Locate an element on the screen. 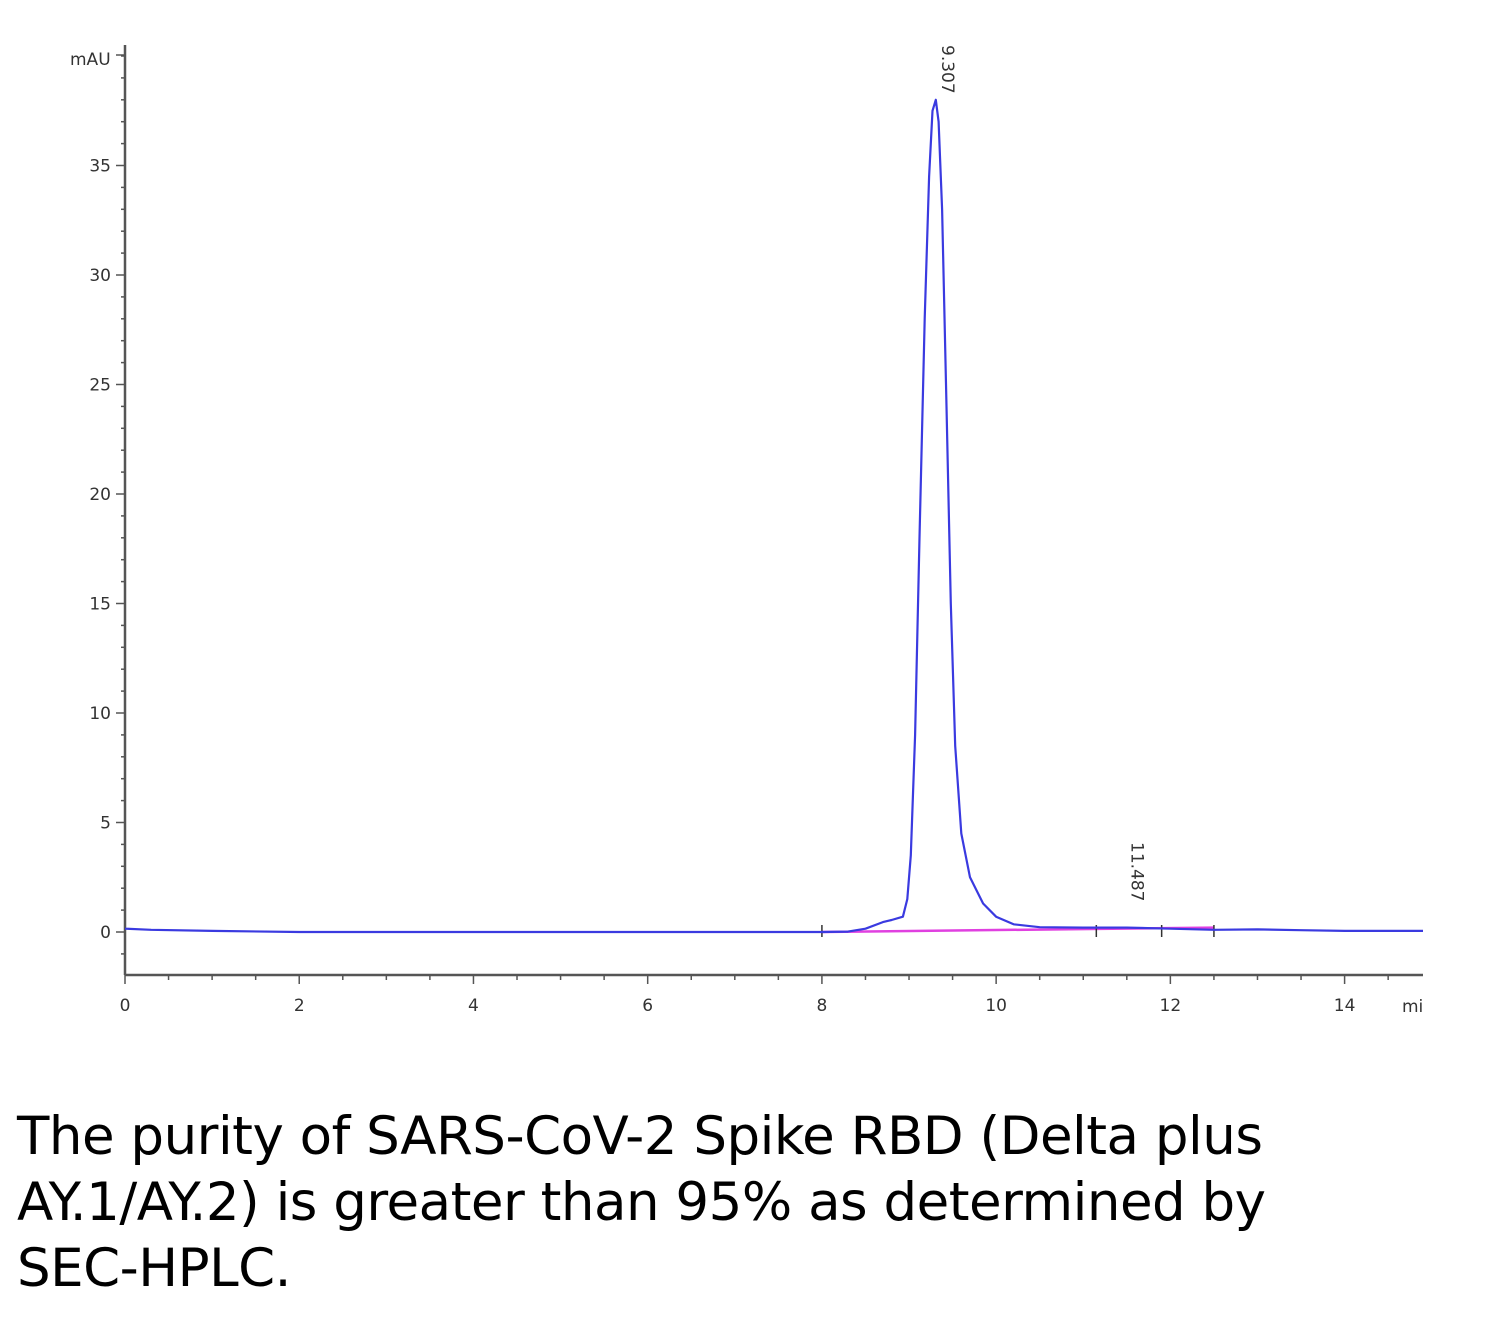 The image size is (1500, 1318). x-tick-label: 0 is located at coordinates (125, 1006).